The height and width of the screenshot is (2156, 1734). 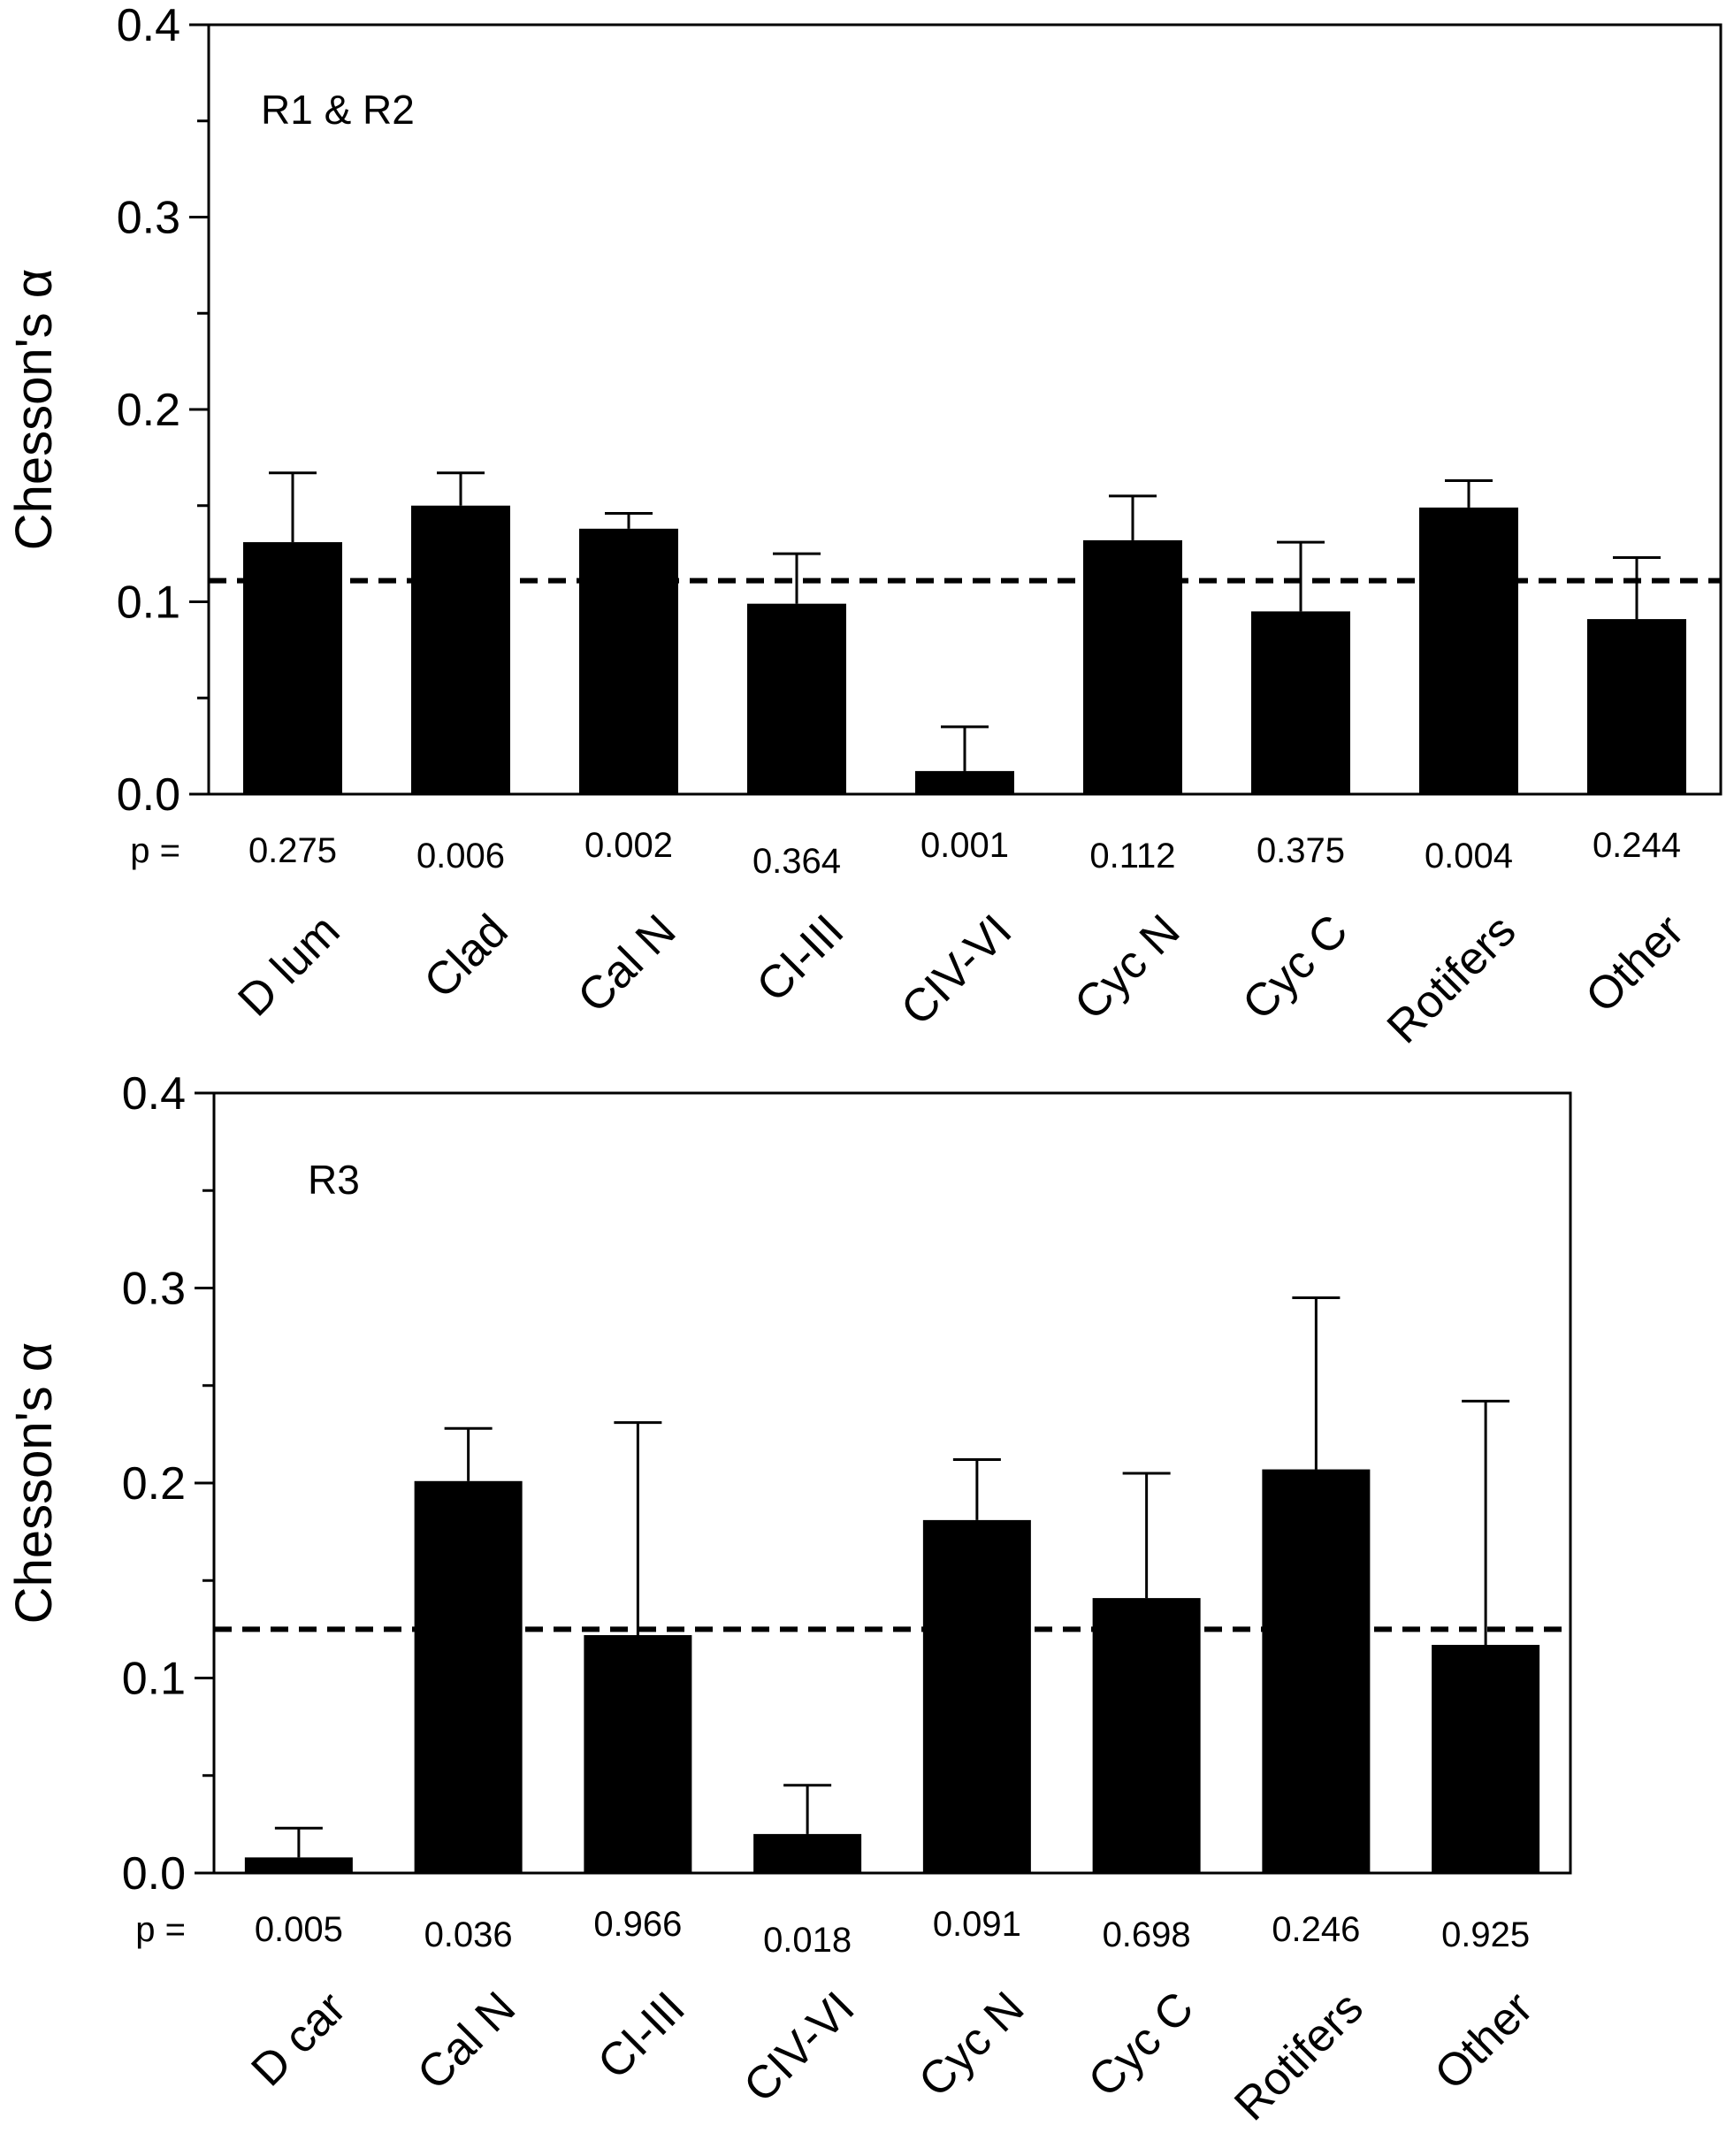 What do you see at coordinates (466, 956) in the screenshot?
I see `category-label: Clad` at bounding box center [466, 956].